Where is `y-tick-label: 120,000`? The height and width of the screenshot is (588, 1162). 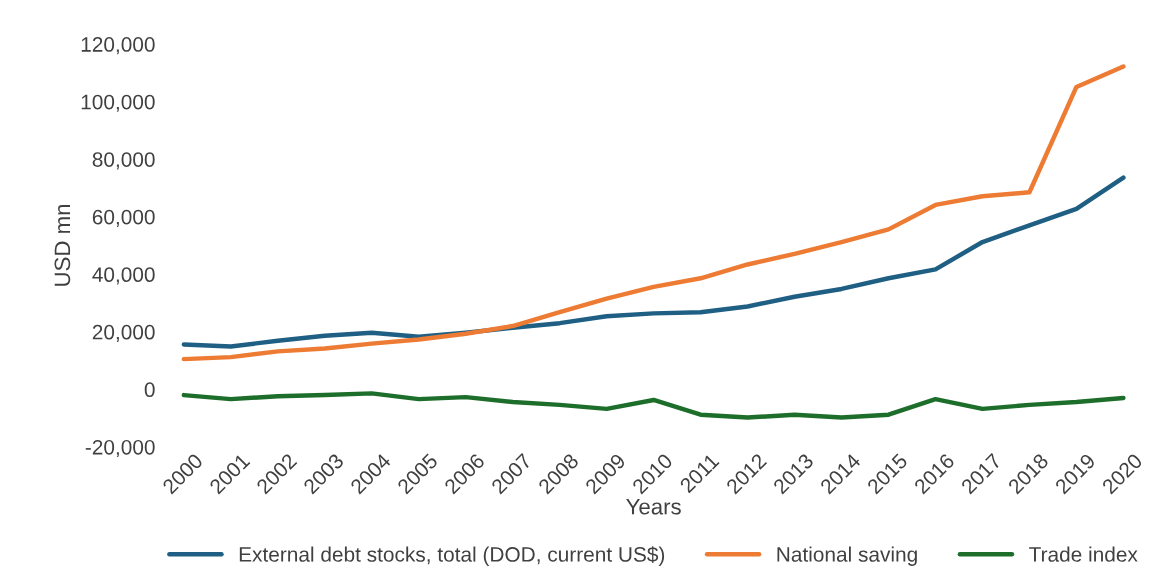
y-tick-label: 120,000 is located at coordinates (118, 46).